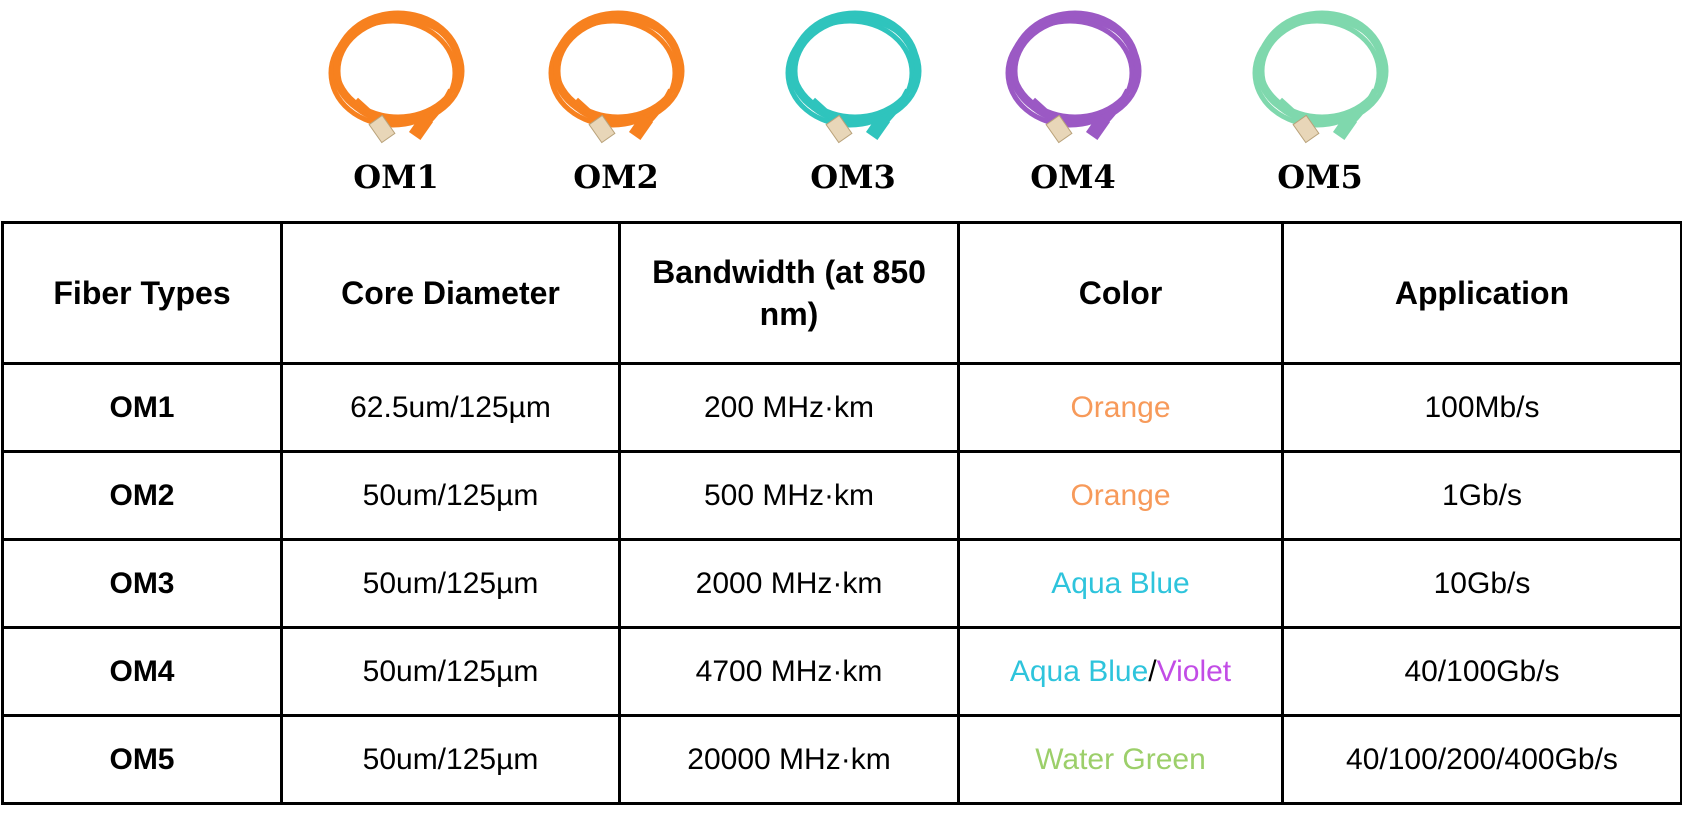  Describe the element at coordinates (789, 671) in the screenshot. I see `table-cell: 4700 MHz·km` at that location.